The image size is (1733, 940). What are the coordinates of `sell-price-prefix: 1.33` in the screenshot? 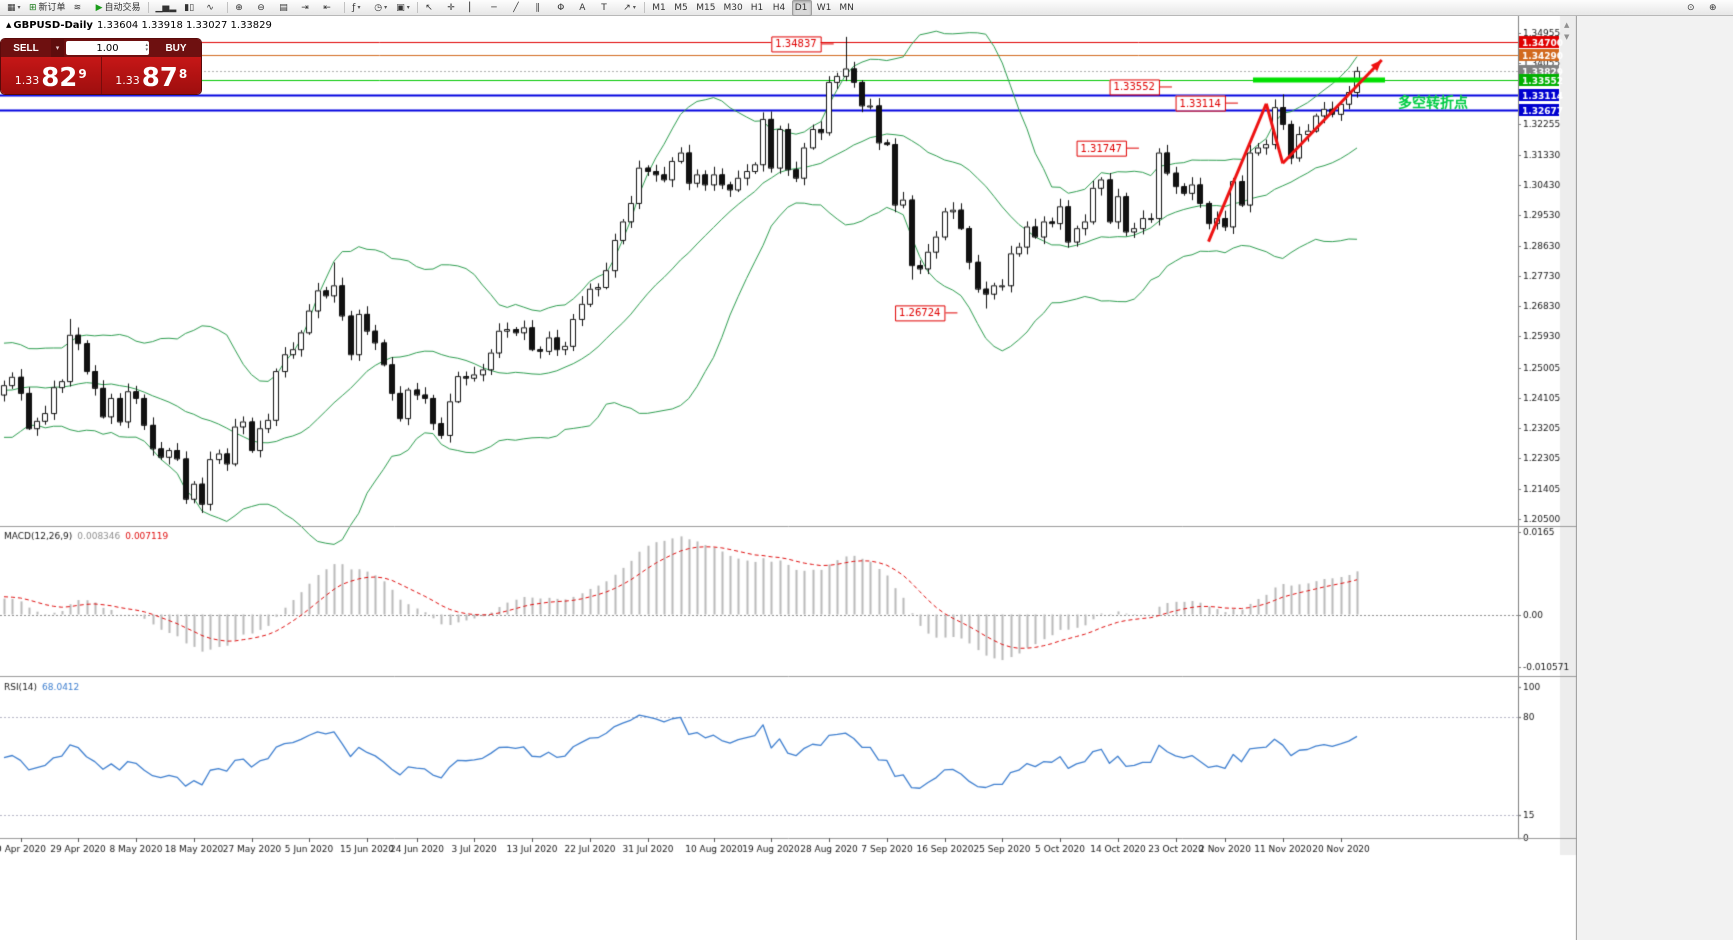 It's located at (27, 80).